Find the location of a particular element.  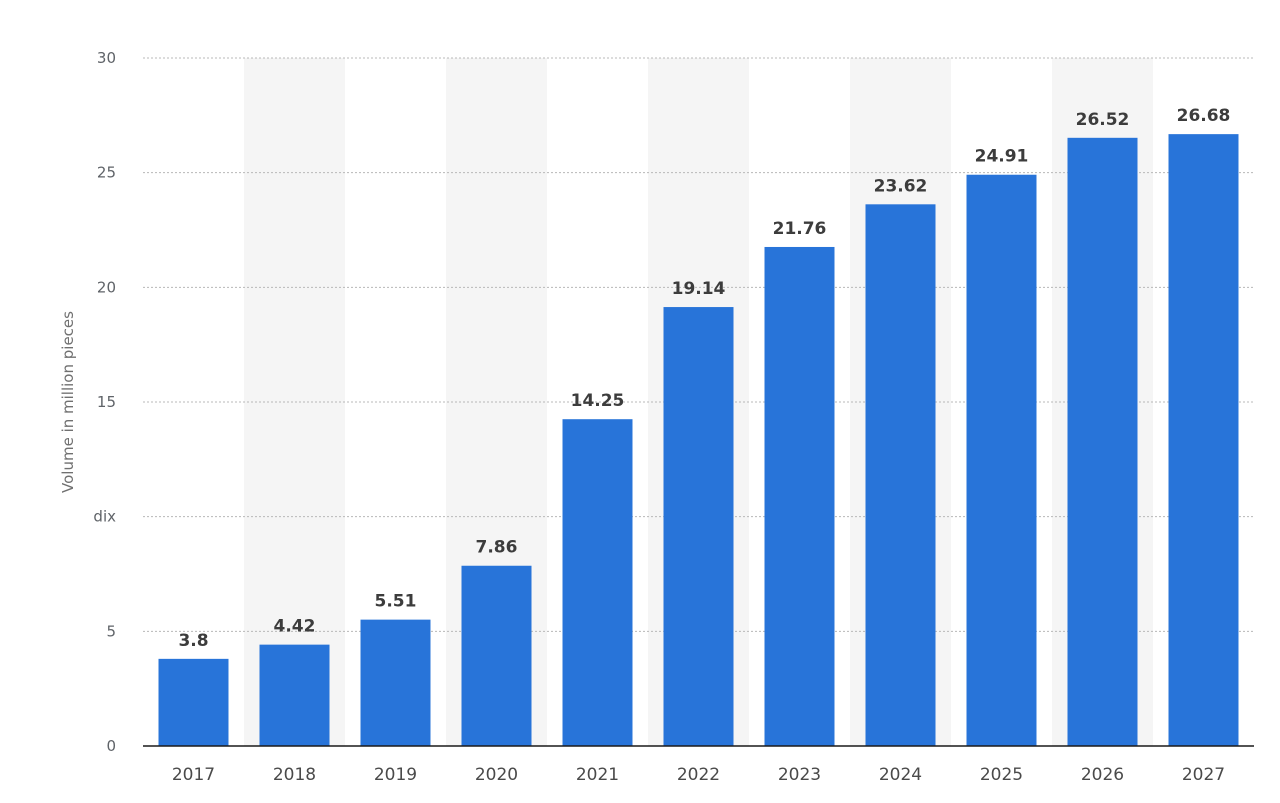

value-label-2022: 19.14 is located at coordinates (699, 289).